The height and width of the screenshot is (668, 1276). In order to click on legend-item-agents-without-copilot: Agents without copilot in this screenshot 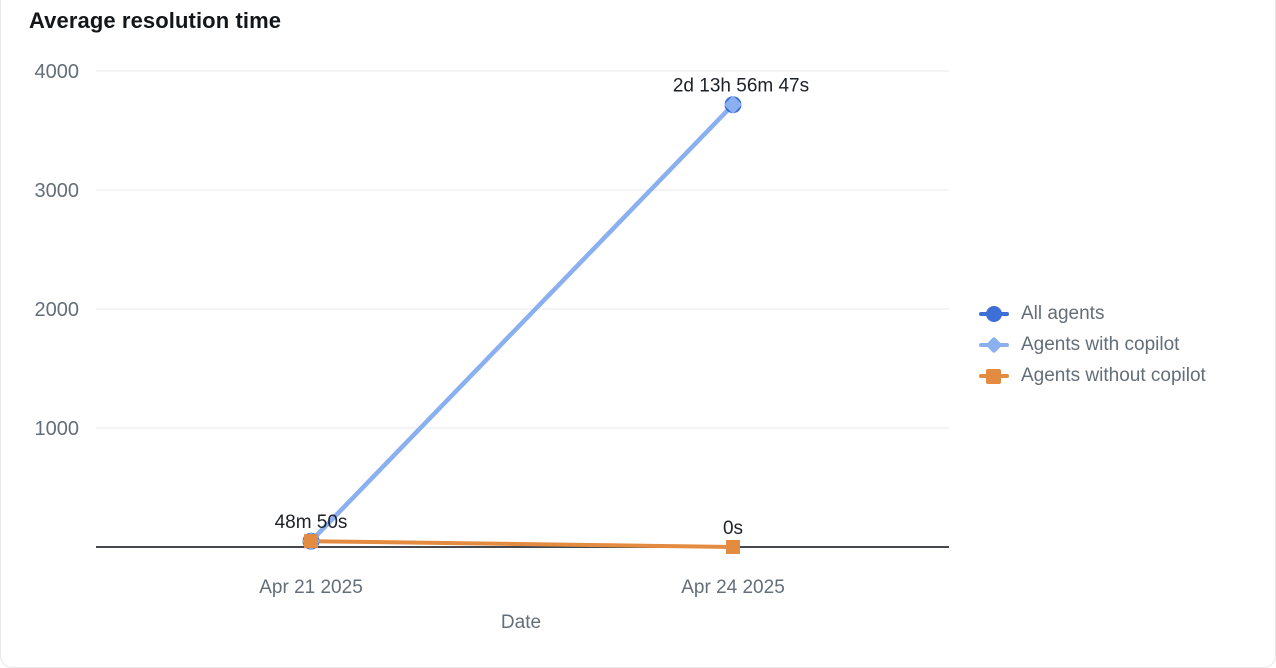, I will do `click(1092, 376)`.